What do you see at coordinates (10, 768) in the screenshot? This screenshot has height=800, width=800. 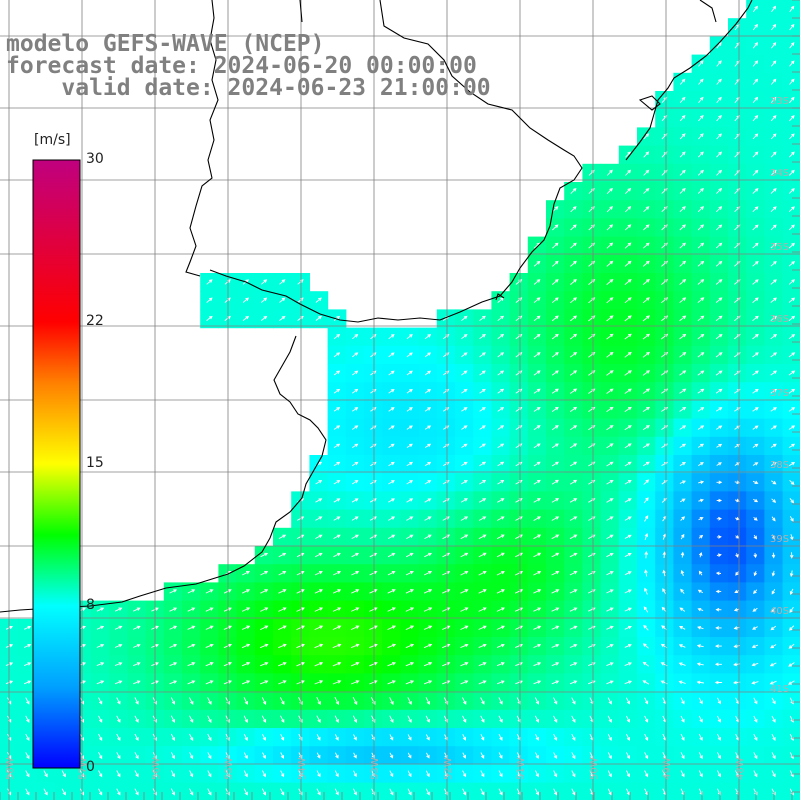 I see `longitude-label: 58W` at bounding box center [10, 768].